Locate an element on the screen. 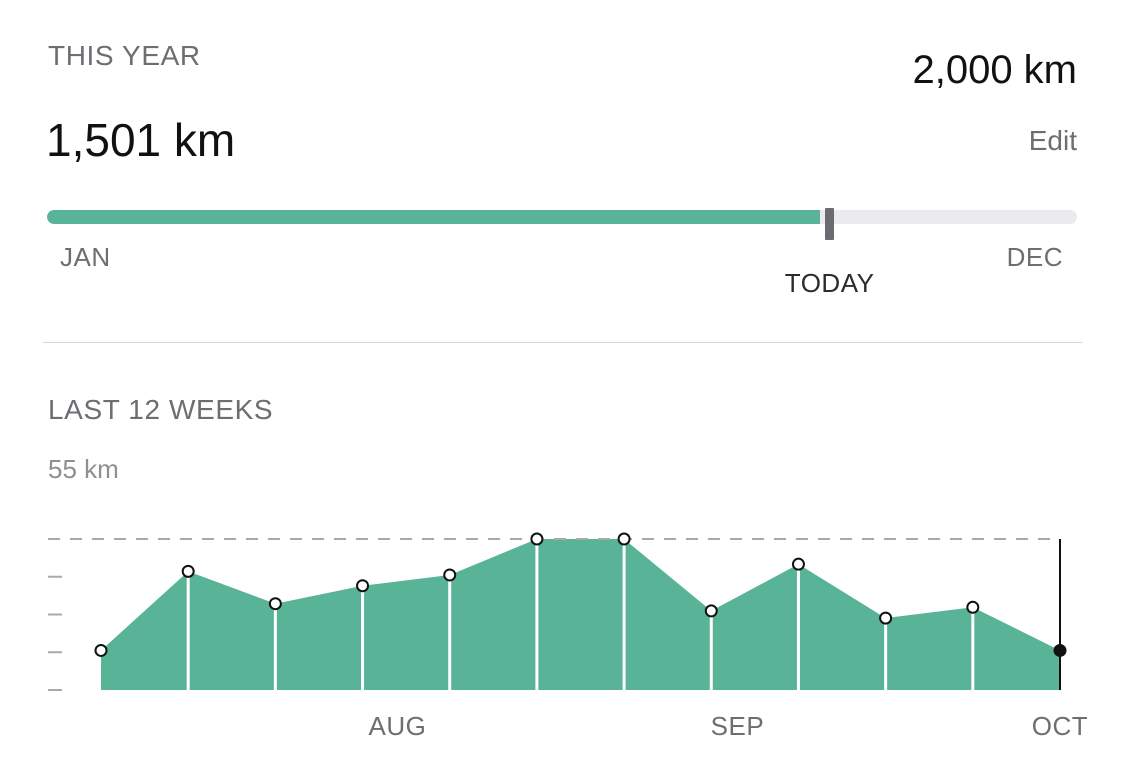 Image resolution: width=1125 pixels, height=767 pixels. month-label-aug: AUG is located at coordinates (397, 726).